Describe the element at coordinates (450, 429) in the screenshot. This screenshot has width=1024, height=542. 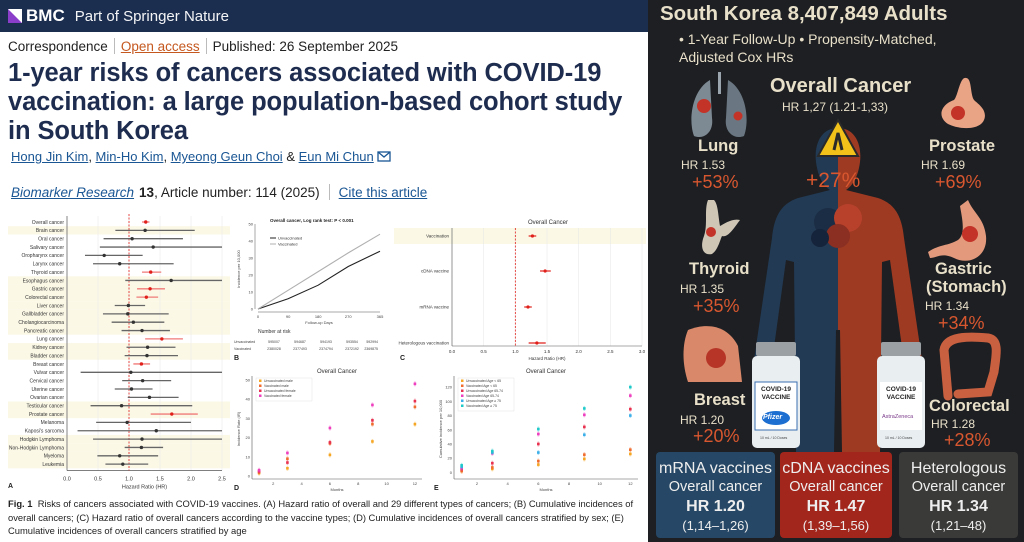
I see `y-tick-label: 60` at that location.